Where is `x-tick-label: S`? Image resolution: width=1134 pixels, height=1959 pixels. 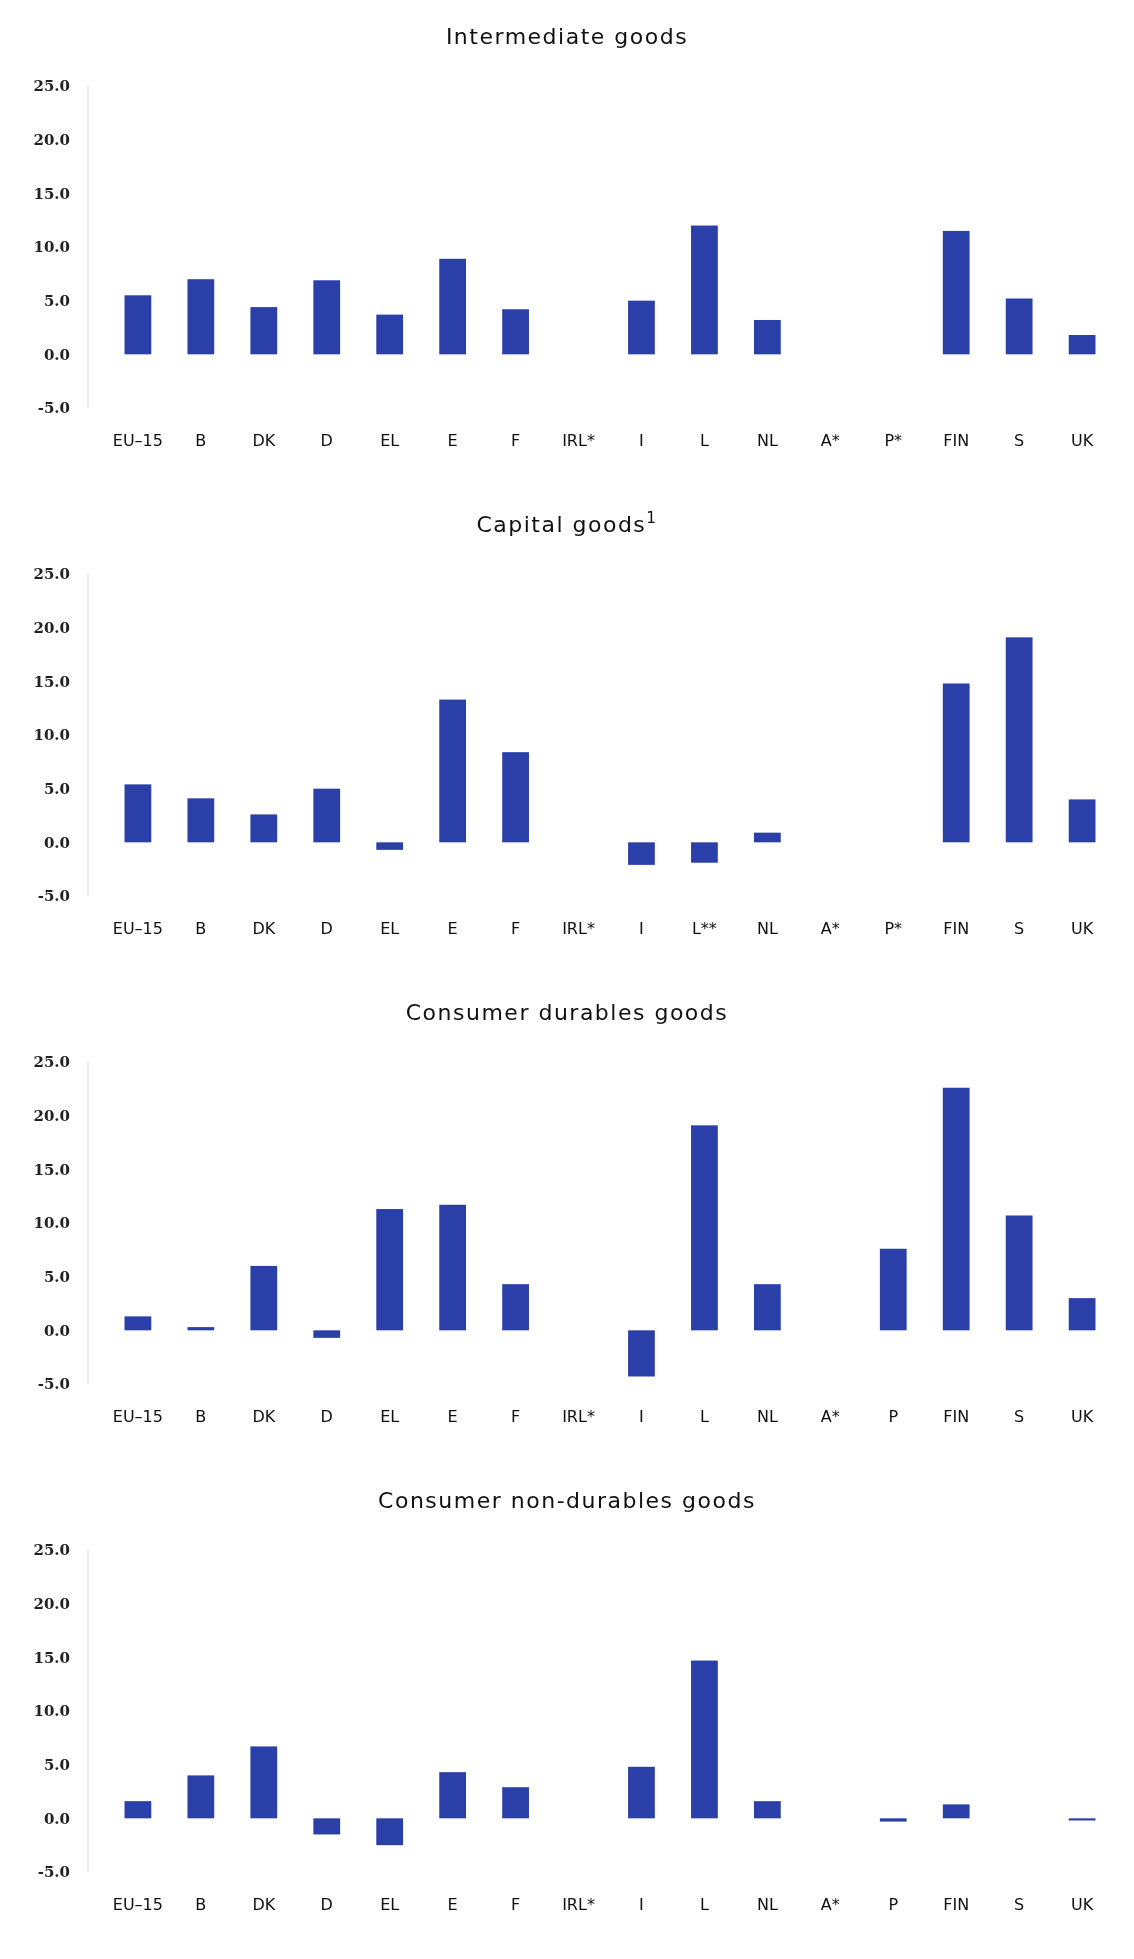
x-tick-label: S is located at coordinates (1019, 928).